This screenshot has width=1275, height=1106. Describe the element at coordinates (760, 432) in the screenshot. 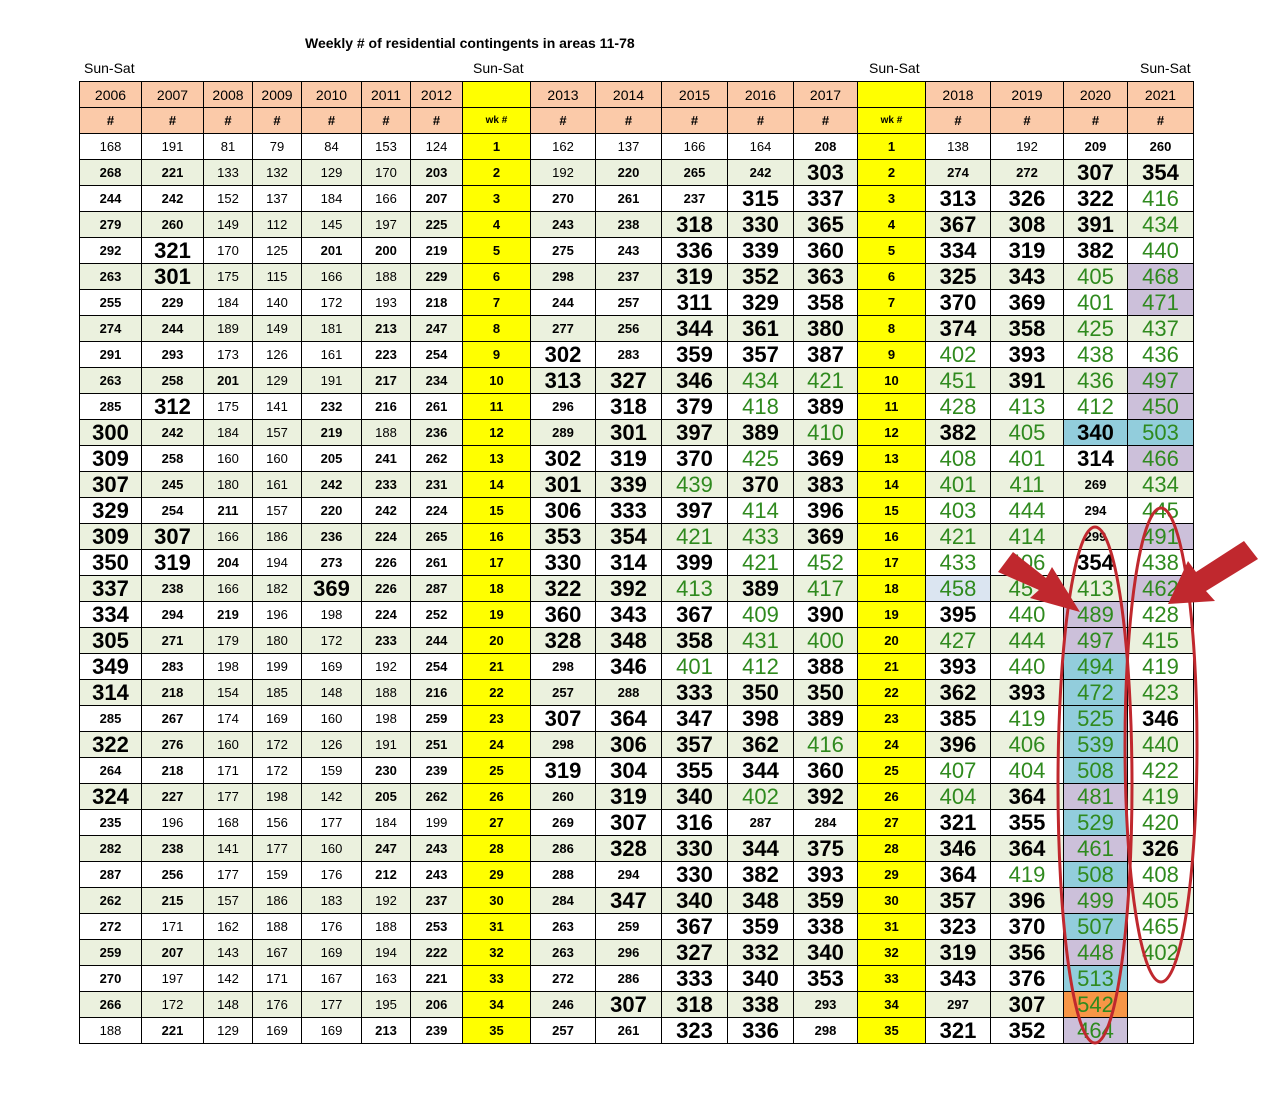

I see `value-cell: 389` at that location.